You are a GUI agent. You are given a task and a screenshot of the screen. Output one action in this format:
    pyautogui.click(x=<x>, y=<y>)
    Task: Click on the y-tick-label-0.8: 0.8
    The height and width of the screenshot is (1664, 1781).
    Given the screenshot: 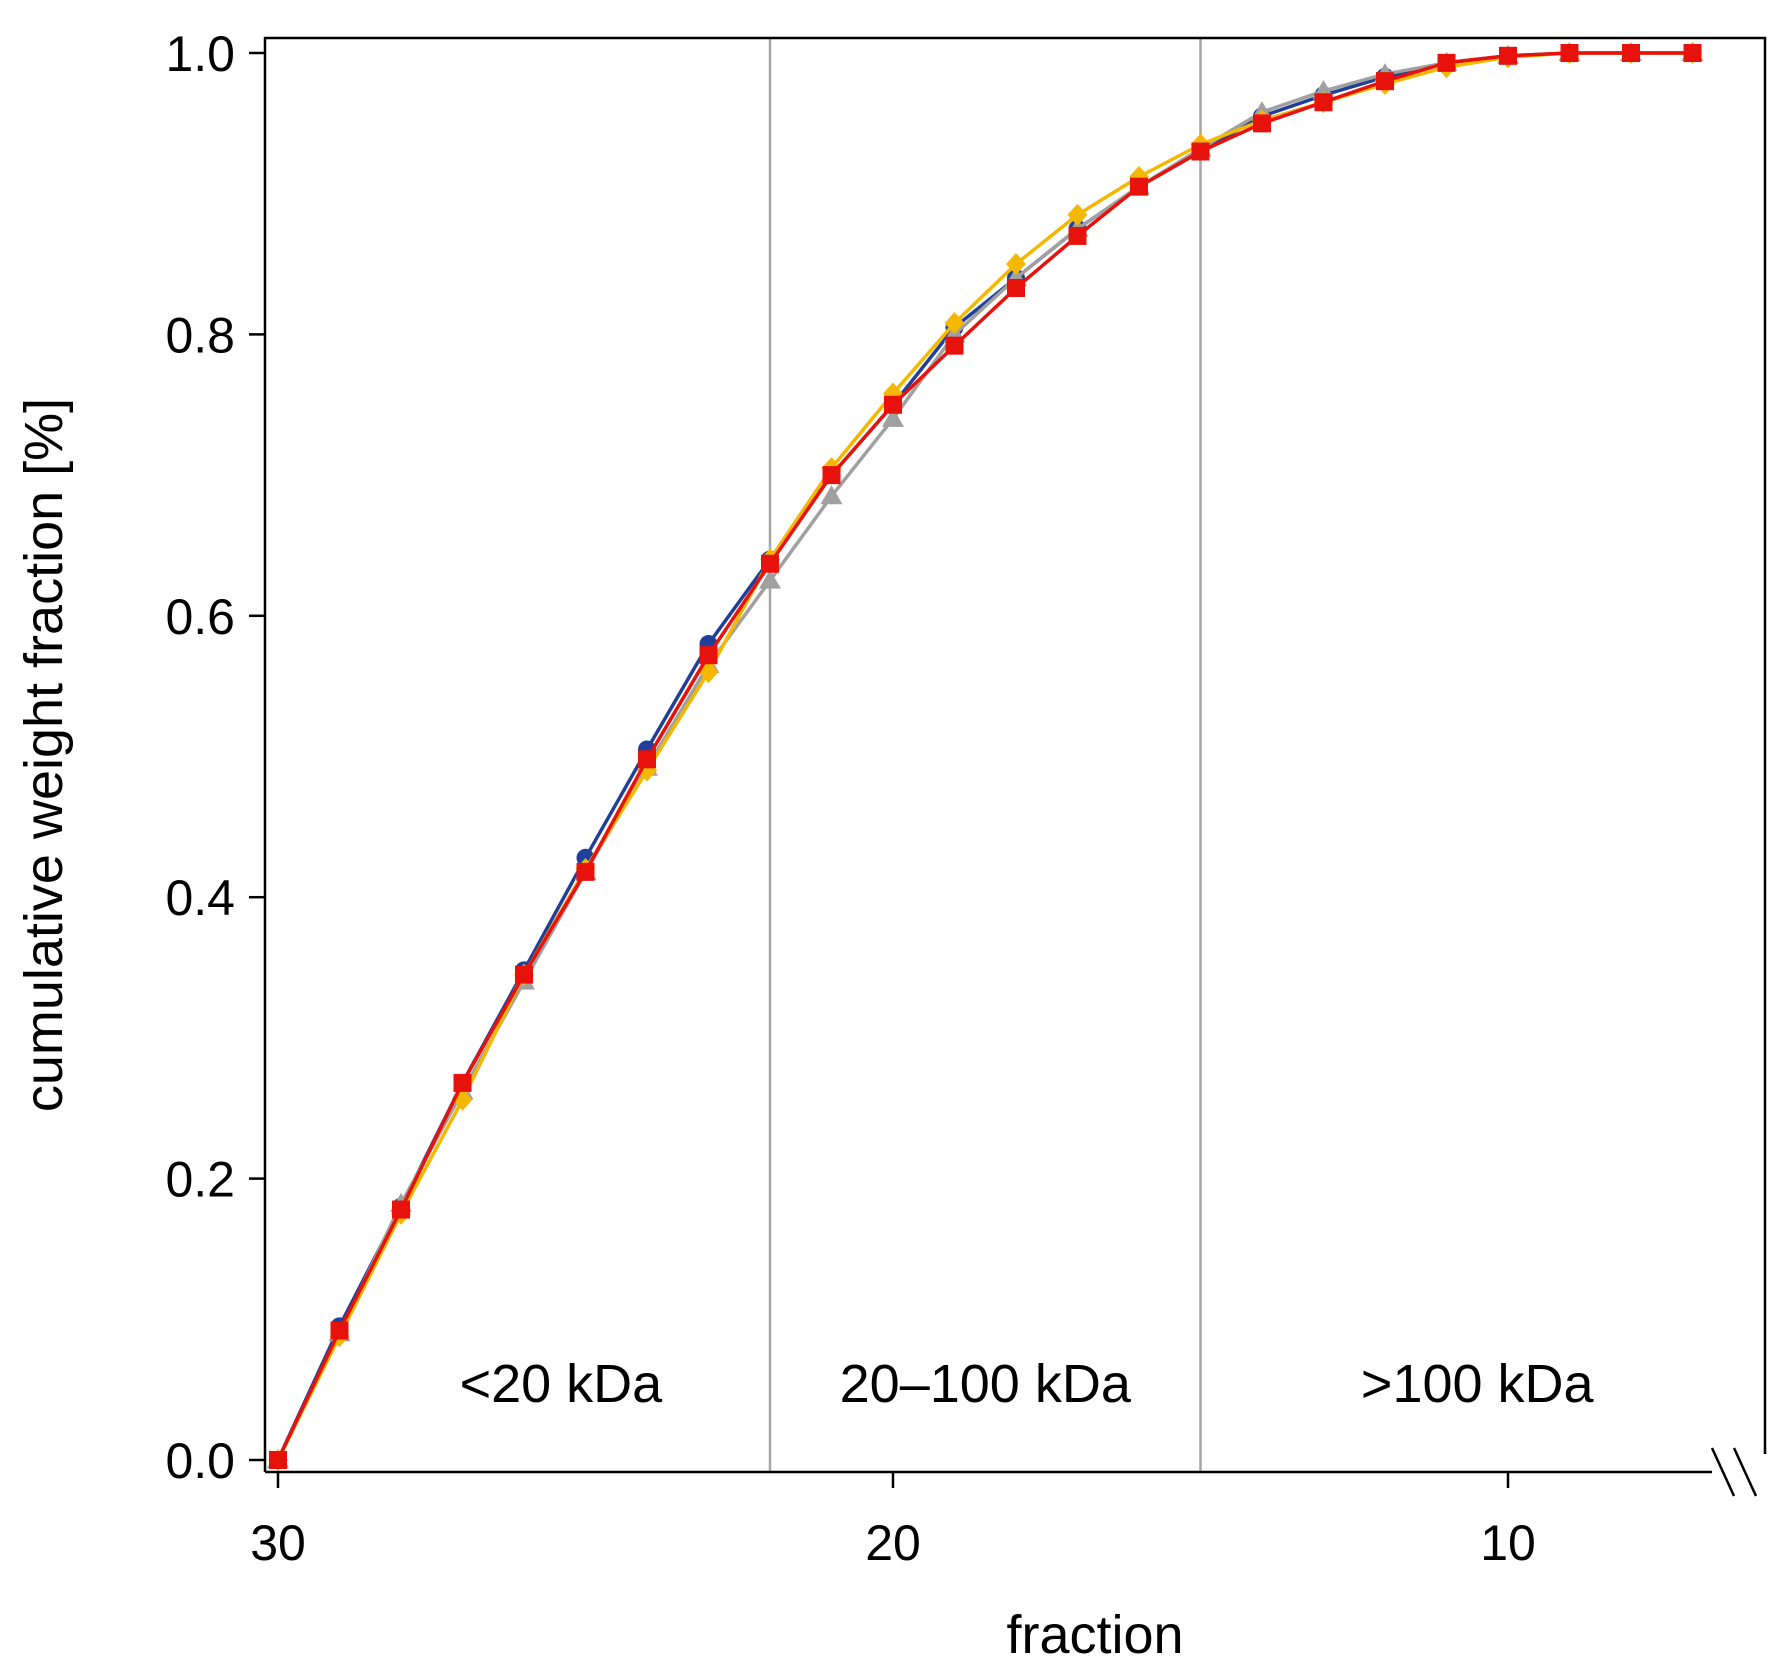 What is the action you would take?
    pyautogui.click(x=200, y=335)
    